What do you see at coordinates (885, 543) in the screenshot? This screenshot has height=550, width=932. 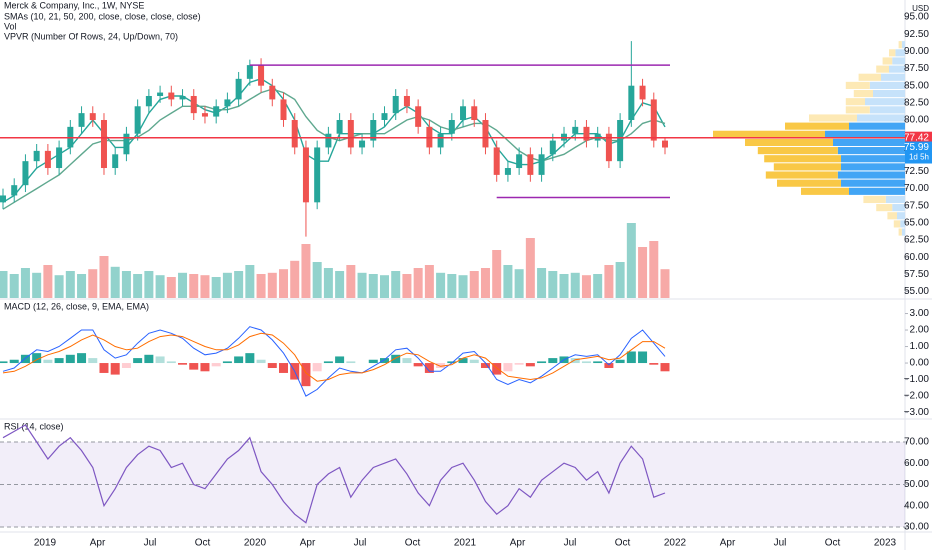 I see `time-label: 2023` at bounding box center [885, 543].